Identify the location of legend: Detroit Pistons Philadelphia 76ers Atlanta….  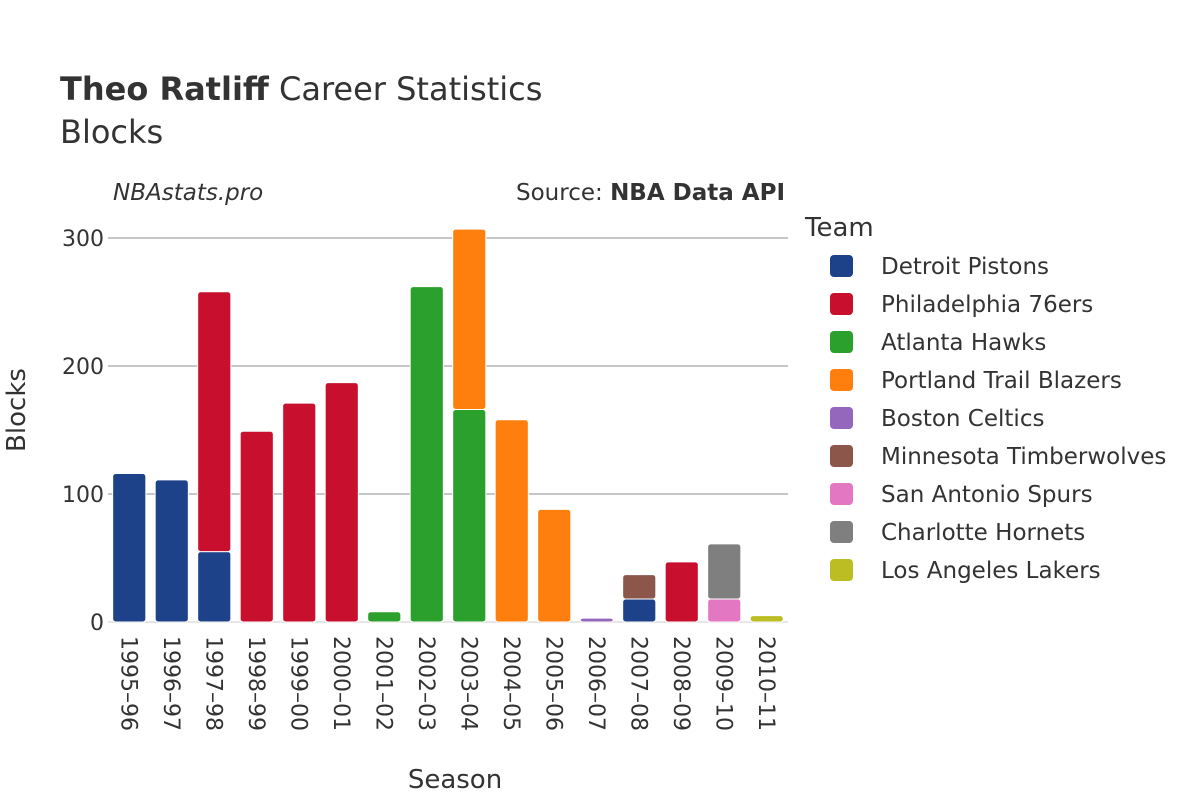
(998, 419).